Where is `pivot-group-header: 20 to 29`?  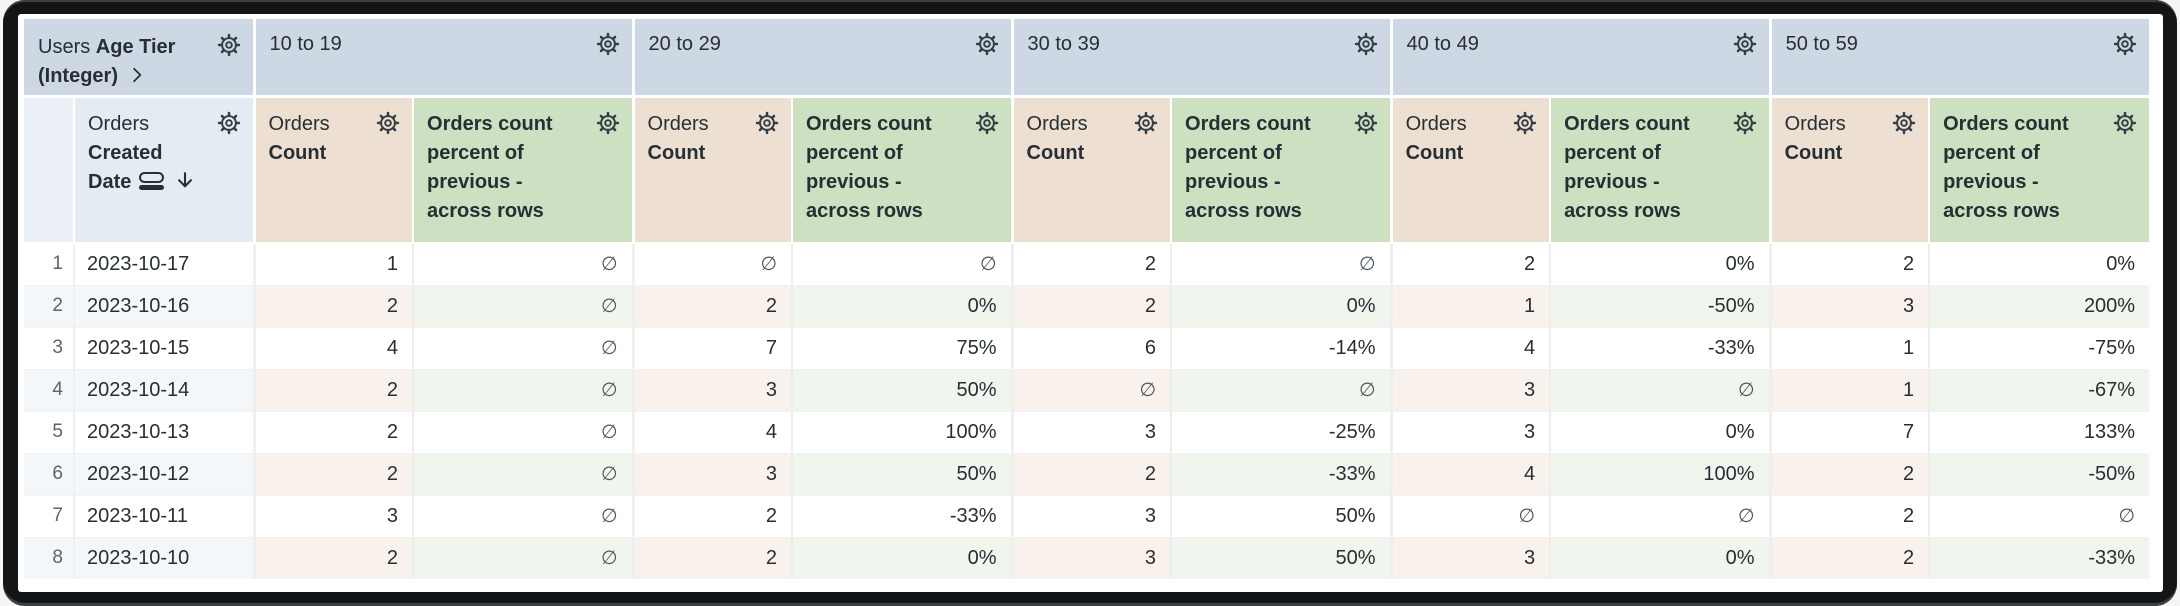 pivot-group-header: 20 to 29 is located at coordinates (822, 58).